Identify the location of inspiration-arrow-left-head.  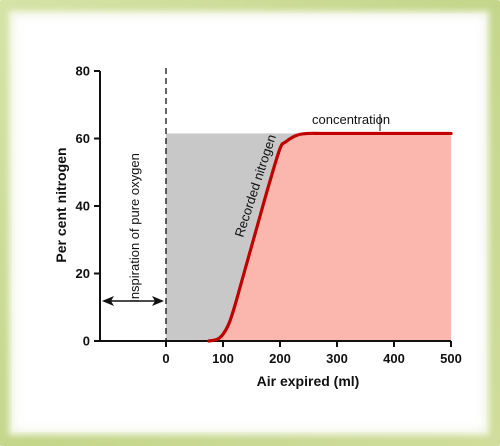
(108, 301).